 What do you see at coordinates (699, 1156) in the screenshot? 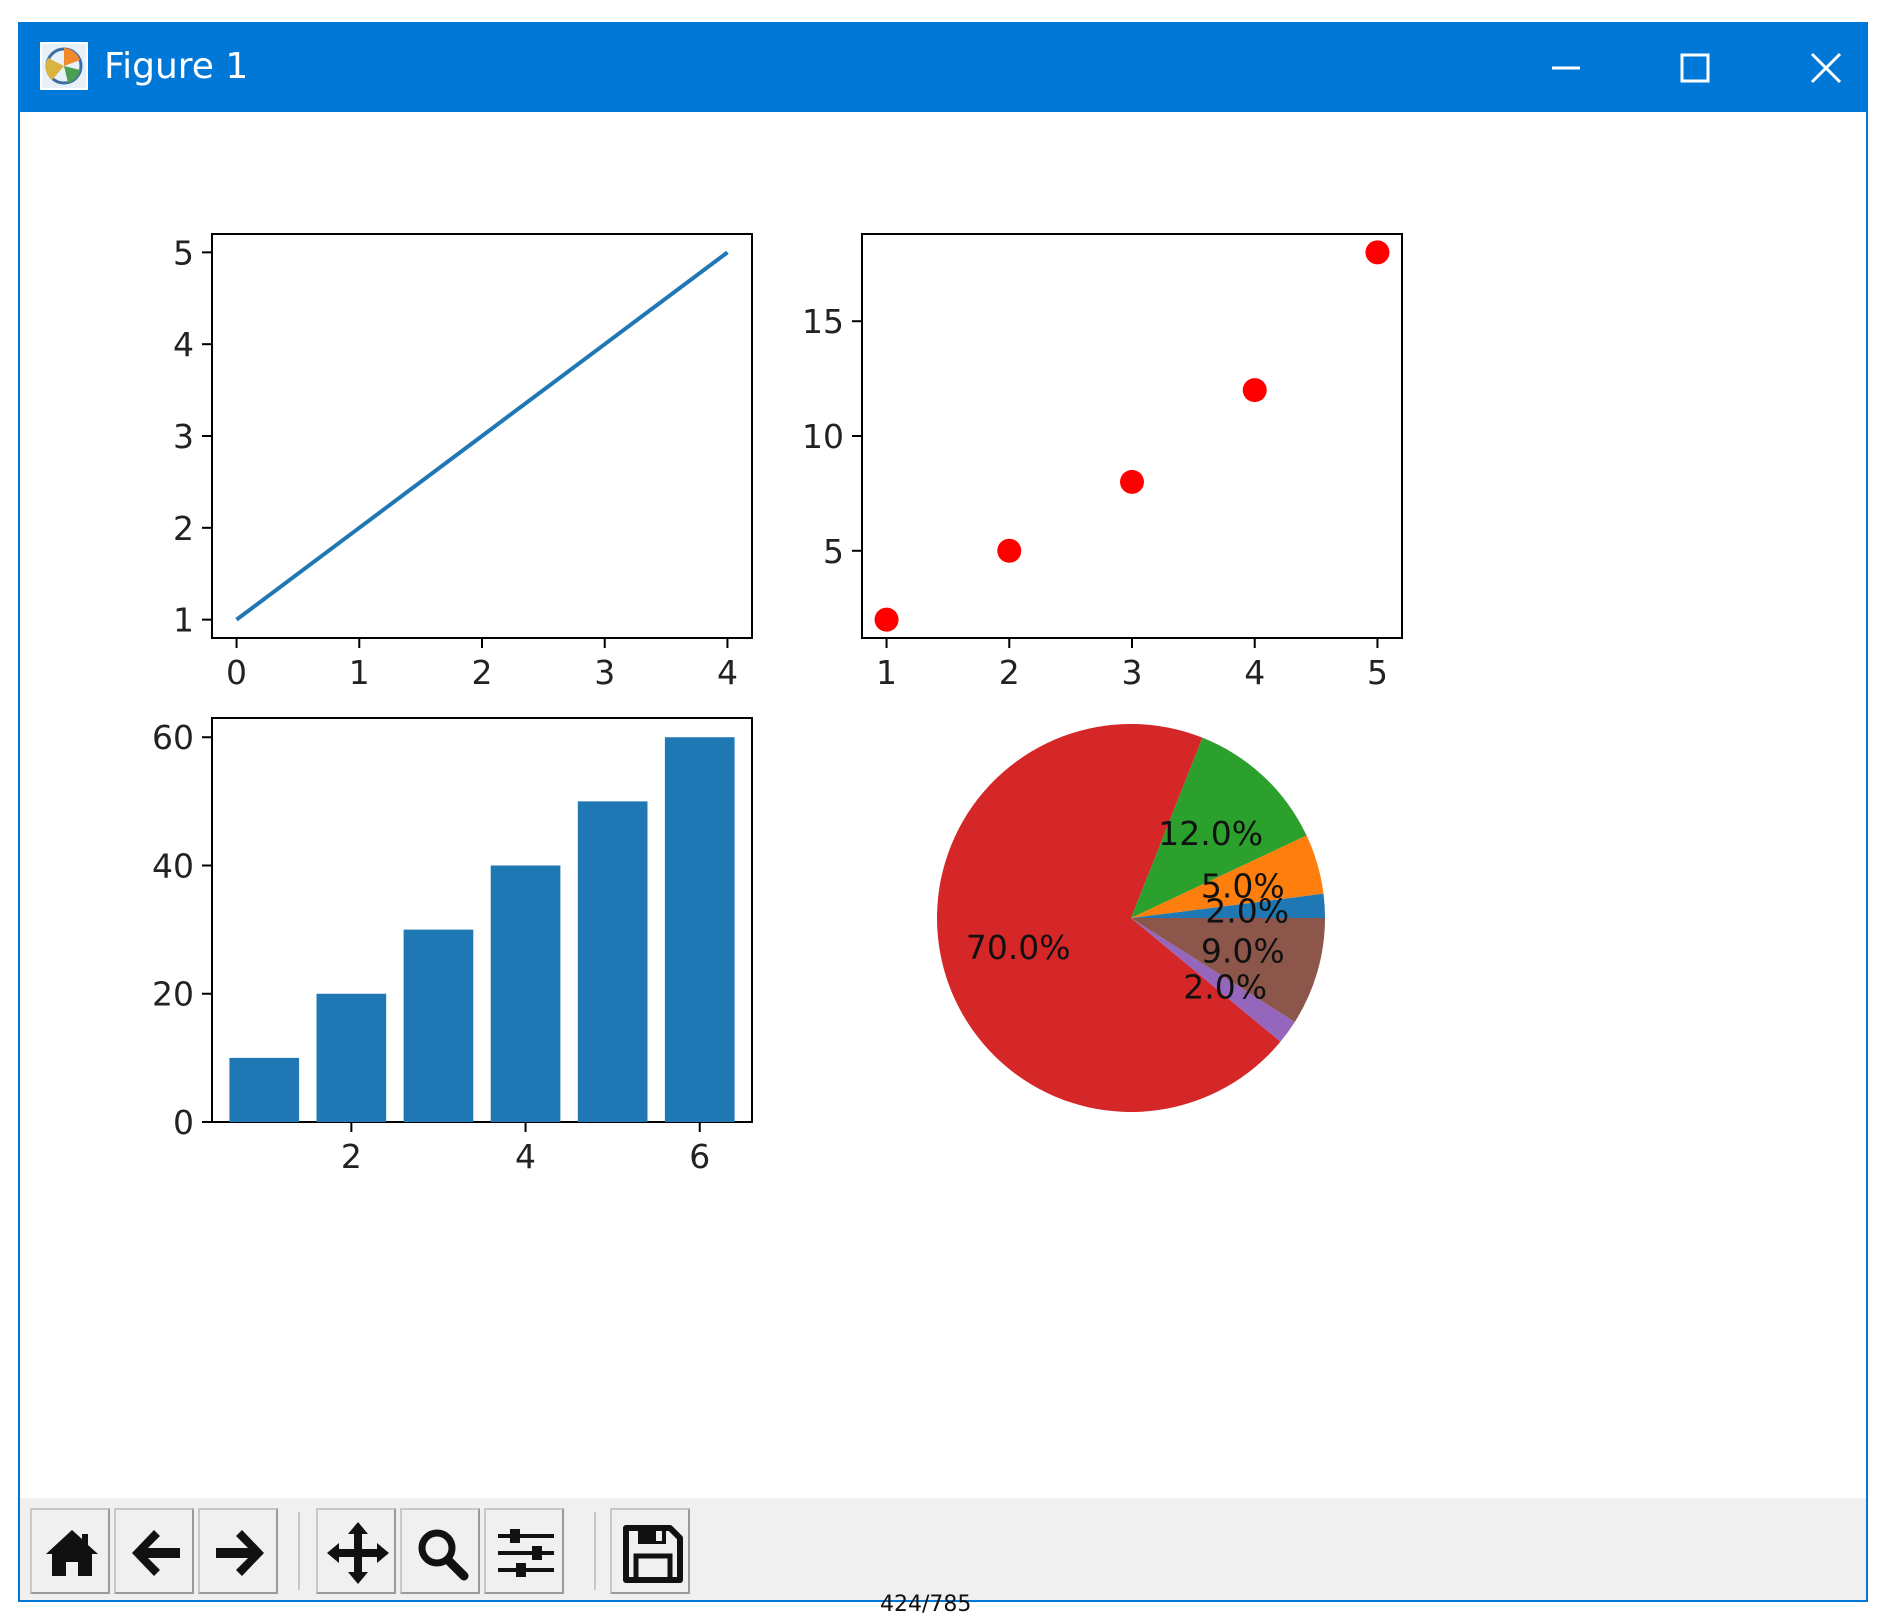
I see `bar-chart-xtick-label: 6` at bounding box center [699, 1156].